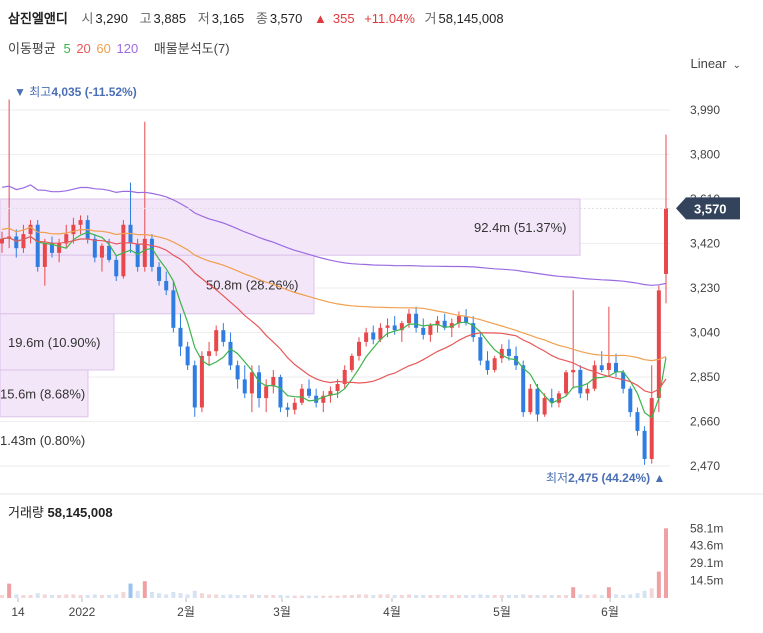 The width and height of the screenshot is (763, 633). Describe the element at coordinates (660, 478) in the screenshot. I see `min-marker-part: ▲` at that location.